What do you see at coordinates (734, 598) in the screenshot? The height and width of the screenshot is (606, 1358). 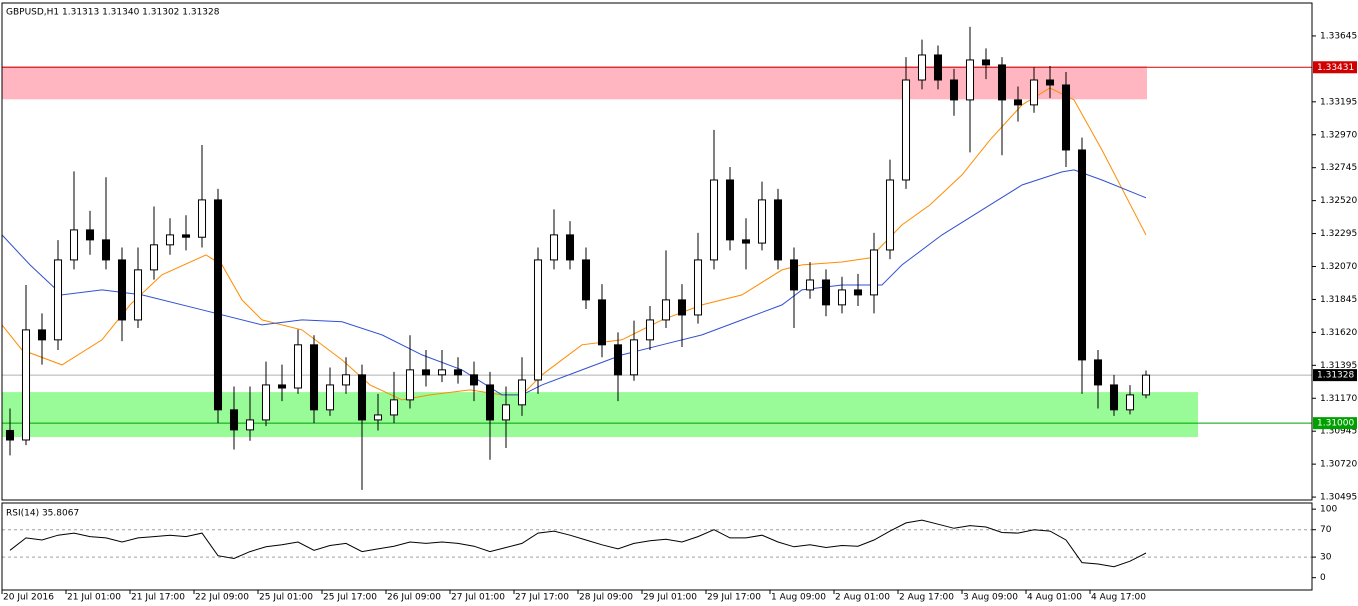 I see `x-tick-label: 29 Jul 17:00` at bounding box center [734, 598].